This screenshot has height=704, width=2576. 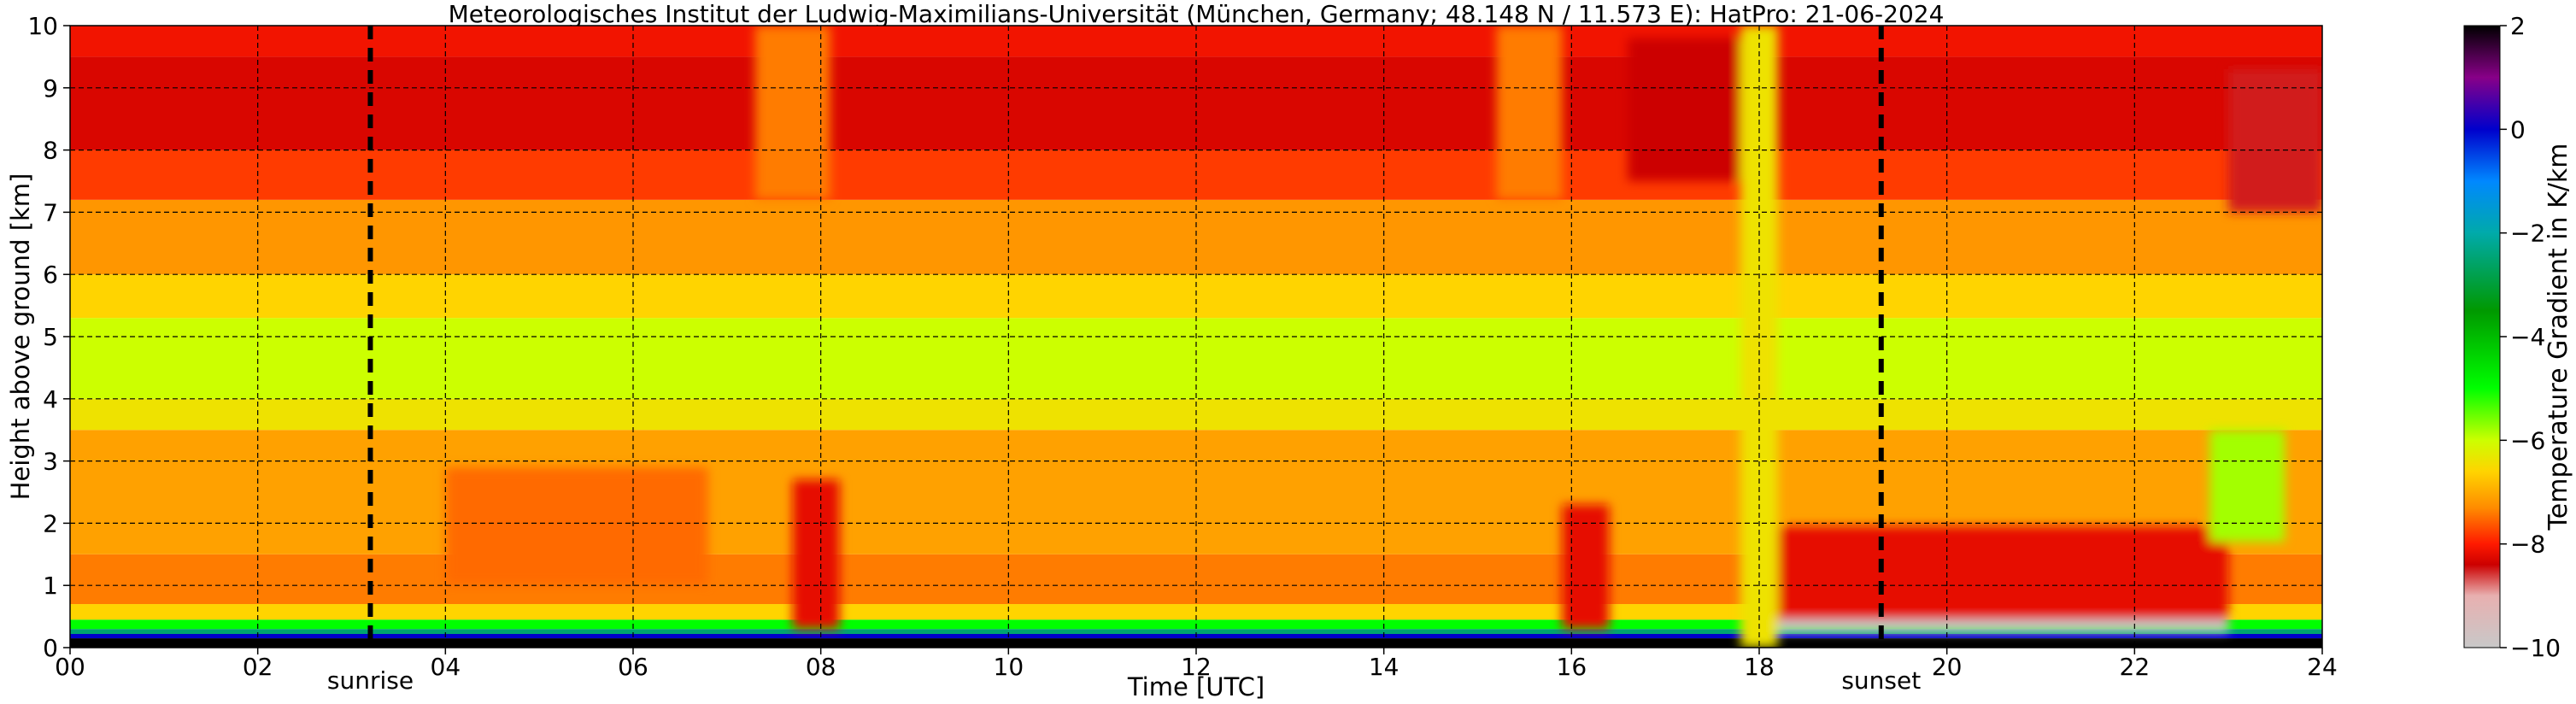 What do you see at coordinates (20, 337) in the screenshot?
I see `y-axis-label: Height above ground [km]` at bounding box center [20, 337].